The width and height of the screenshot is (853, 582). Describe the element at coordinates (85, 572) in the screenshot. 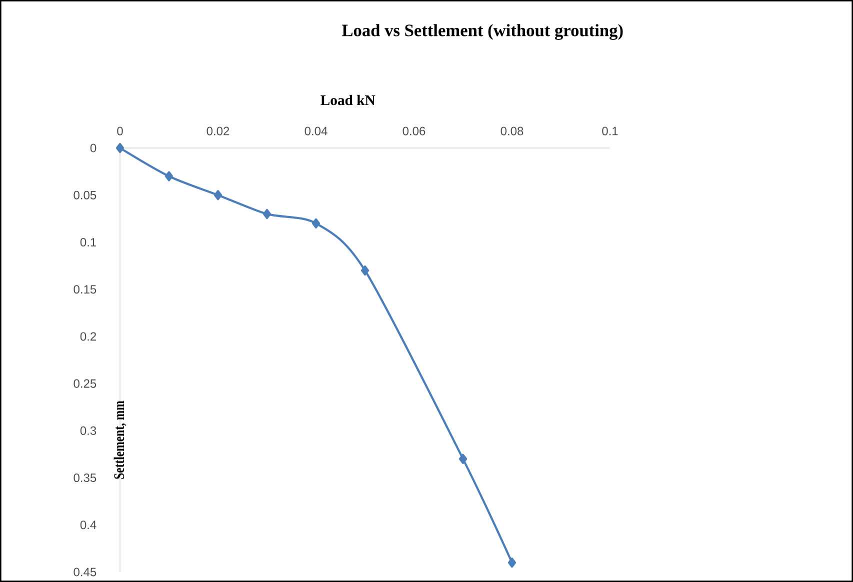

I see `y-tick-label: 0.45` at that location.